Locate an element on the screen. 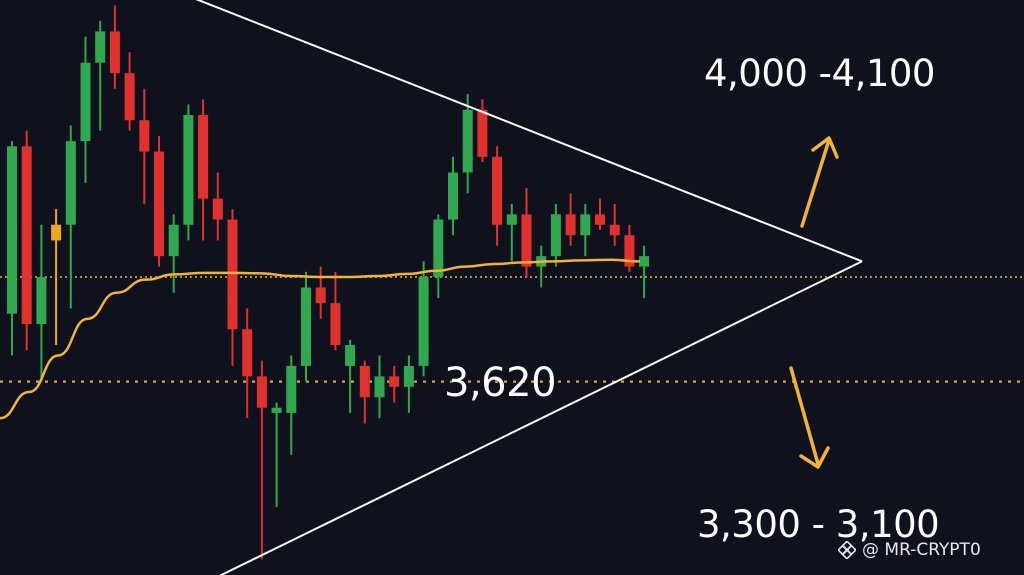  watermark: @ MR-CRYPT0 is located at coordinates (909, 550).